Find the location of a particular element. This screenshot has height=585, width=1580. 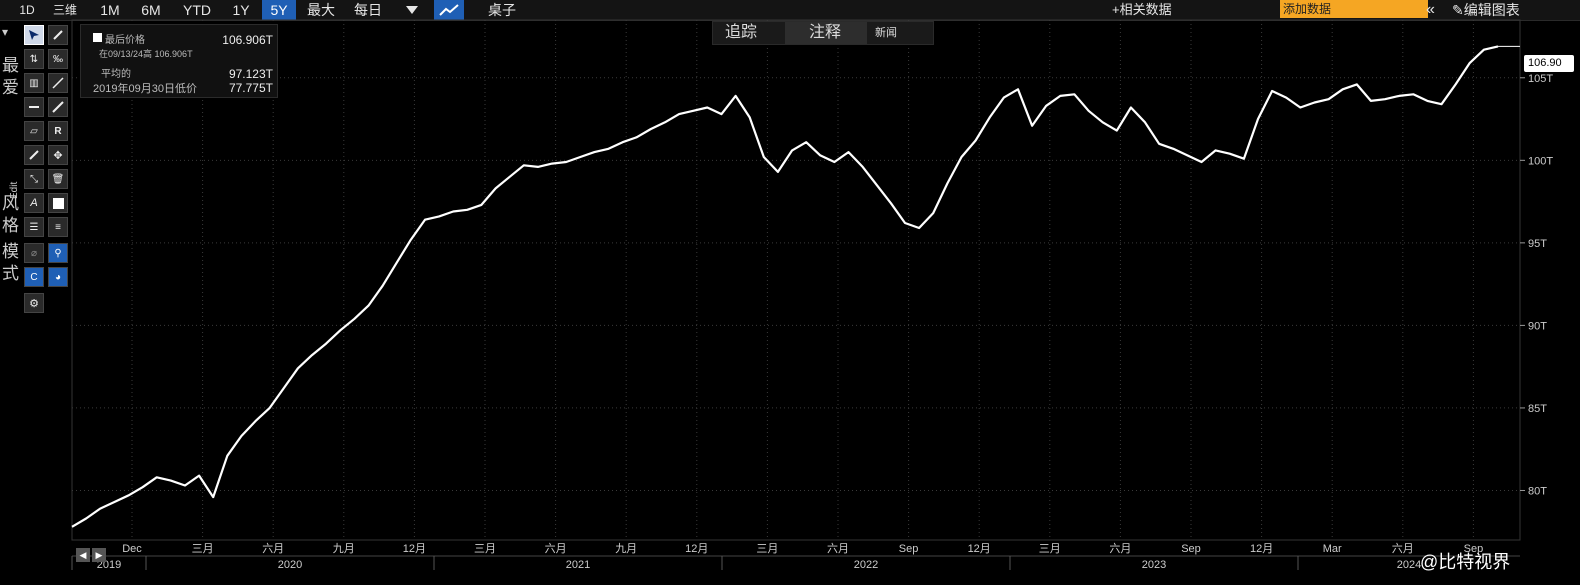

legend-low-label: 2019年09月30日低价 is located at coordinates (145, 89).